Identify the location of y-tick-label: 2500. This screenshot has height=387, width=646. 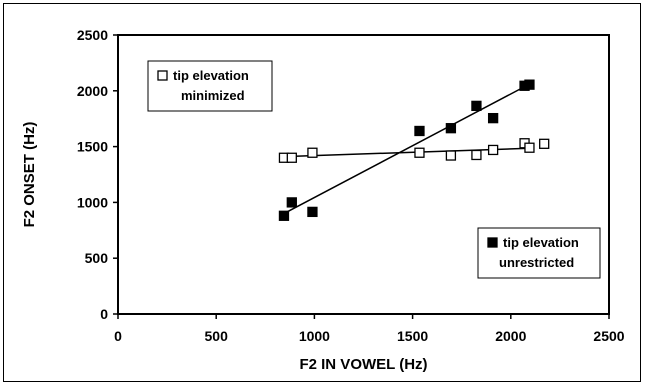
(92, 35).